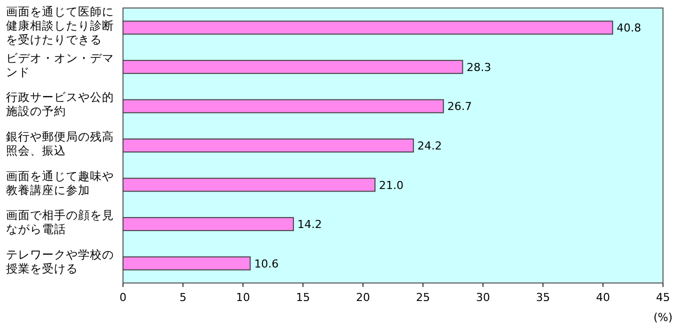 This screenshot has width=687, height=333. Describe the element at coordinates (479, 67) in the screenshot. I see `data-label: 28.3` at that location.